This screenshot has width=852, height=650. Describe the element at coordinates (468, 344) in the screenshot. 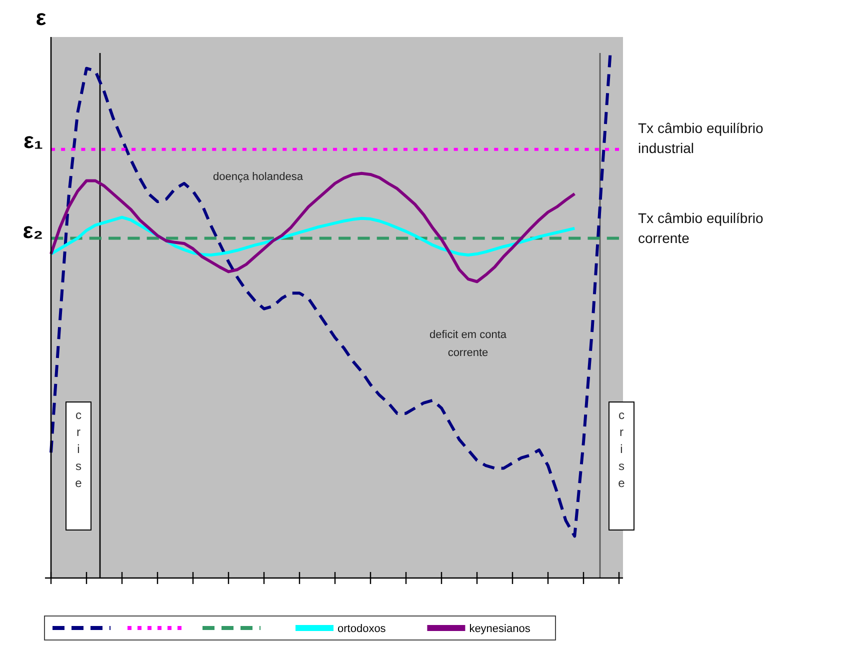

I see `annotation: deficit em conta corrente` at that location.